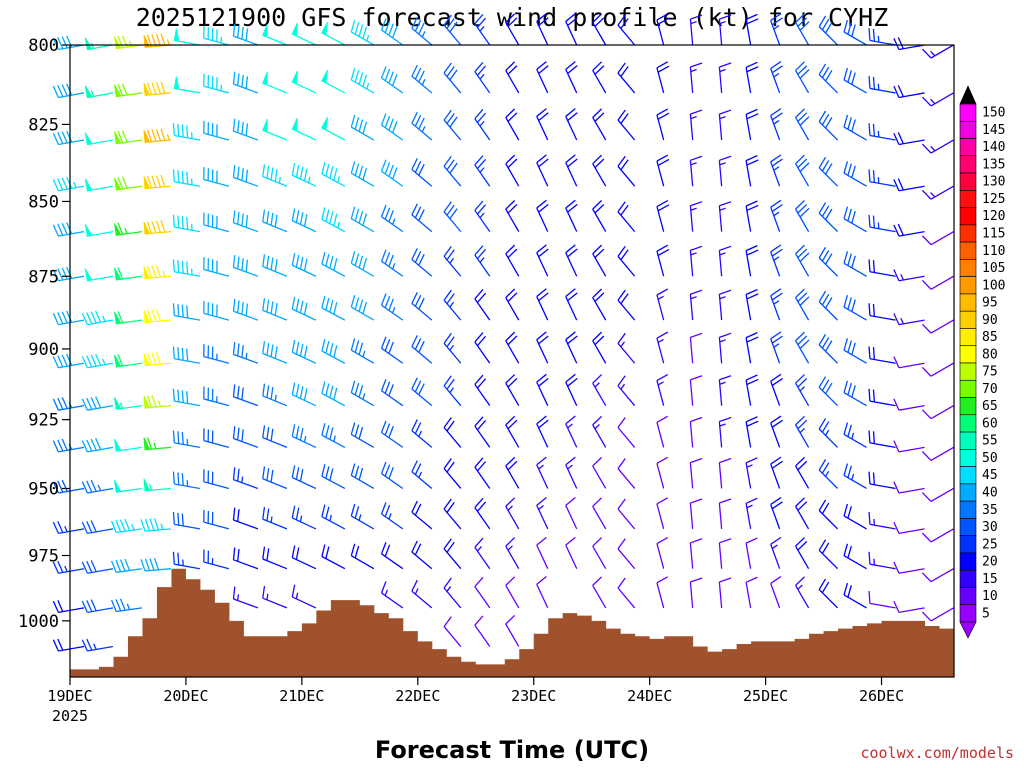  Describe the element at coordinates (993, 147) in the screenshot. I see `colorbar-label: 140` at that location.